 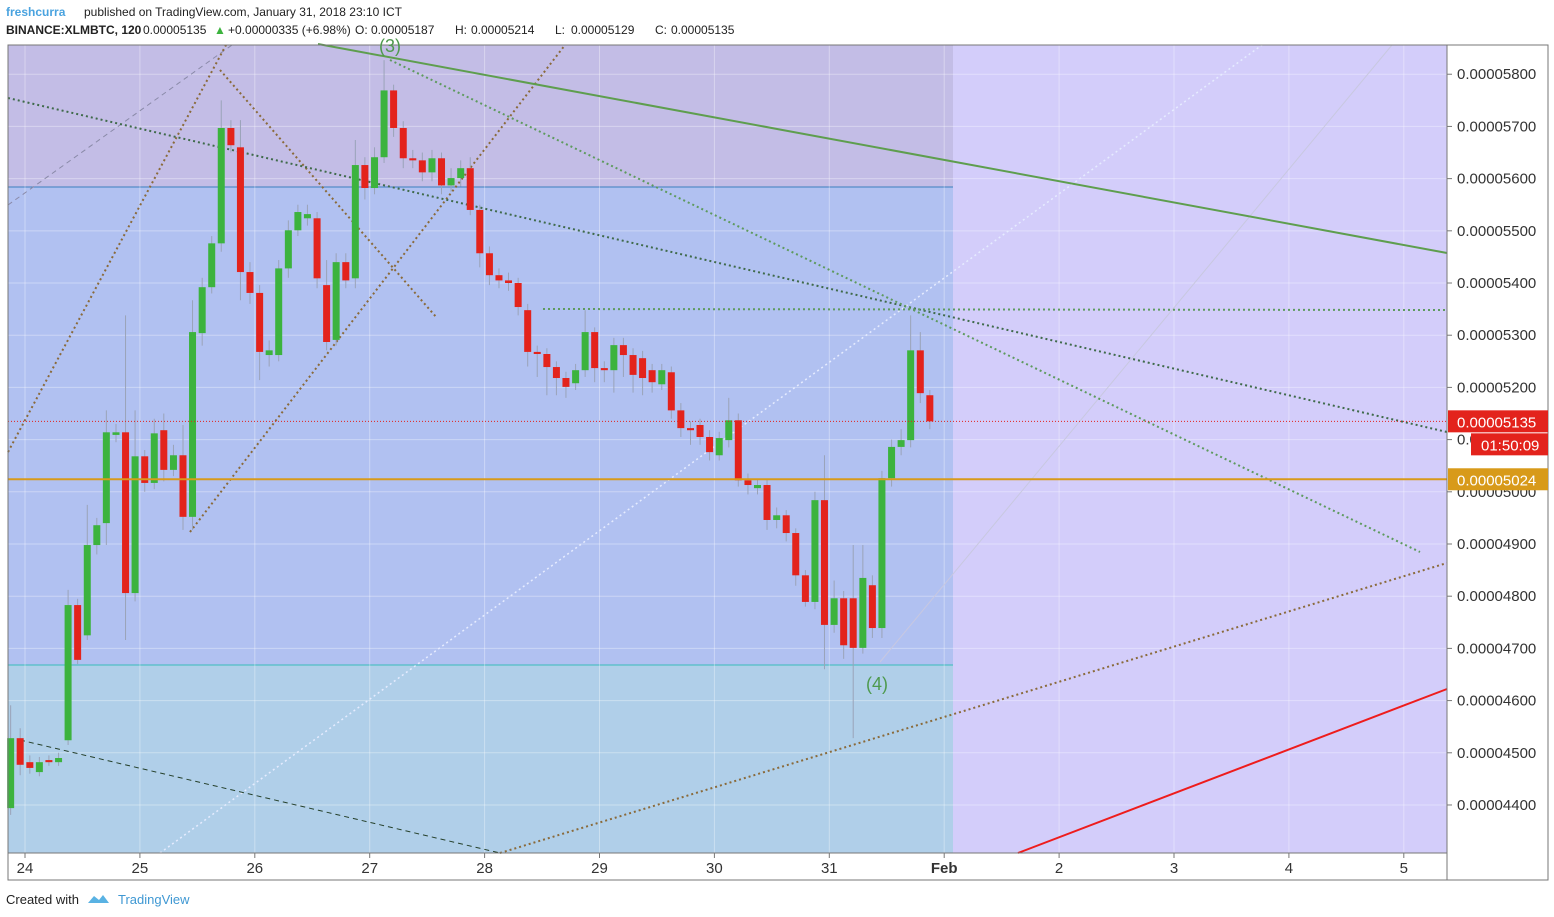 What do you see at coordinates (1496, 805) in the screenshot?
I see `y-tick-label: 0.00004400` at bounding box center [1496, 805].